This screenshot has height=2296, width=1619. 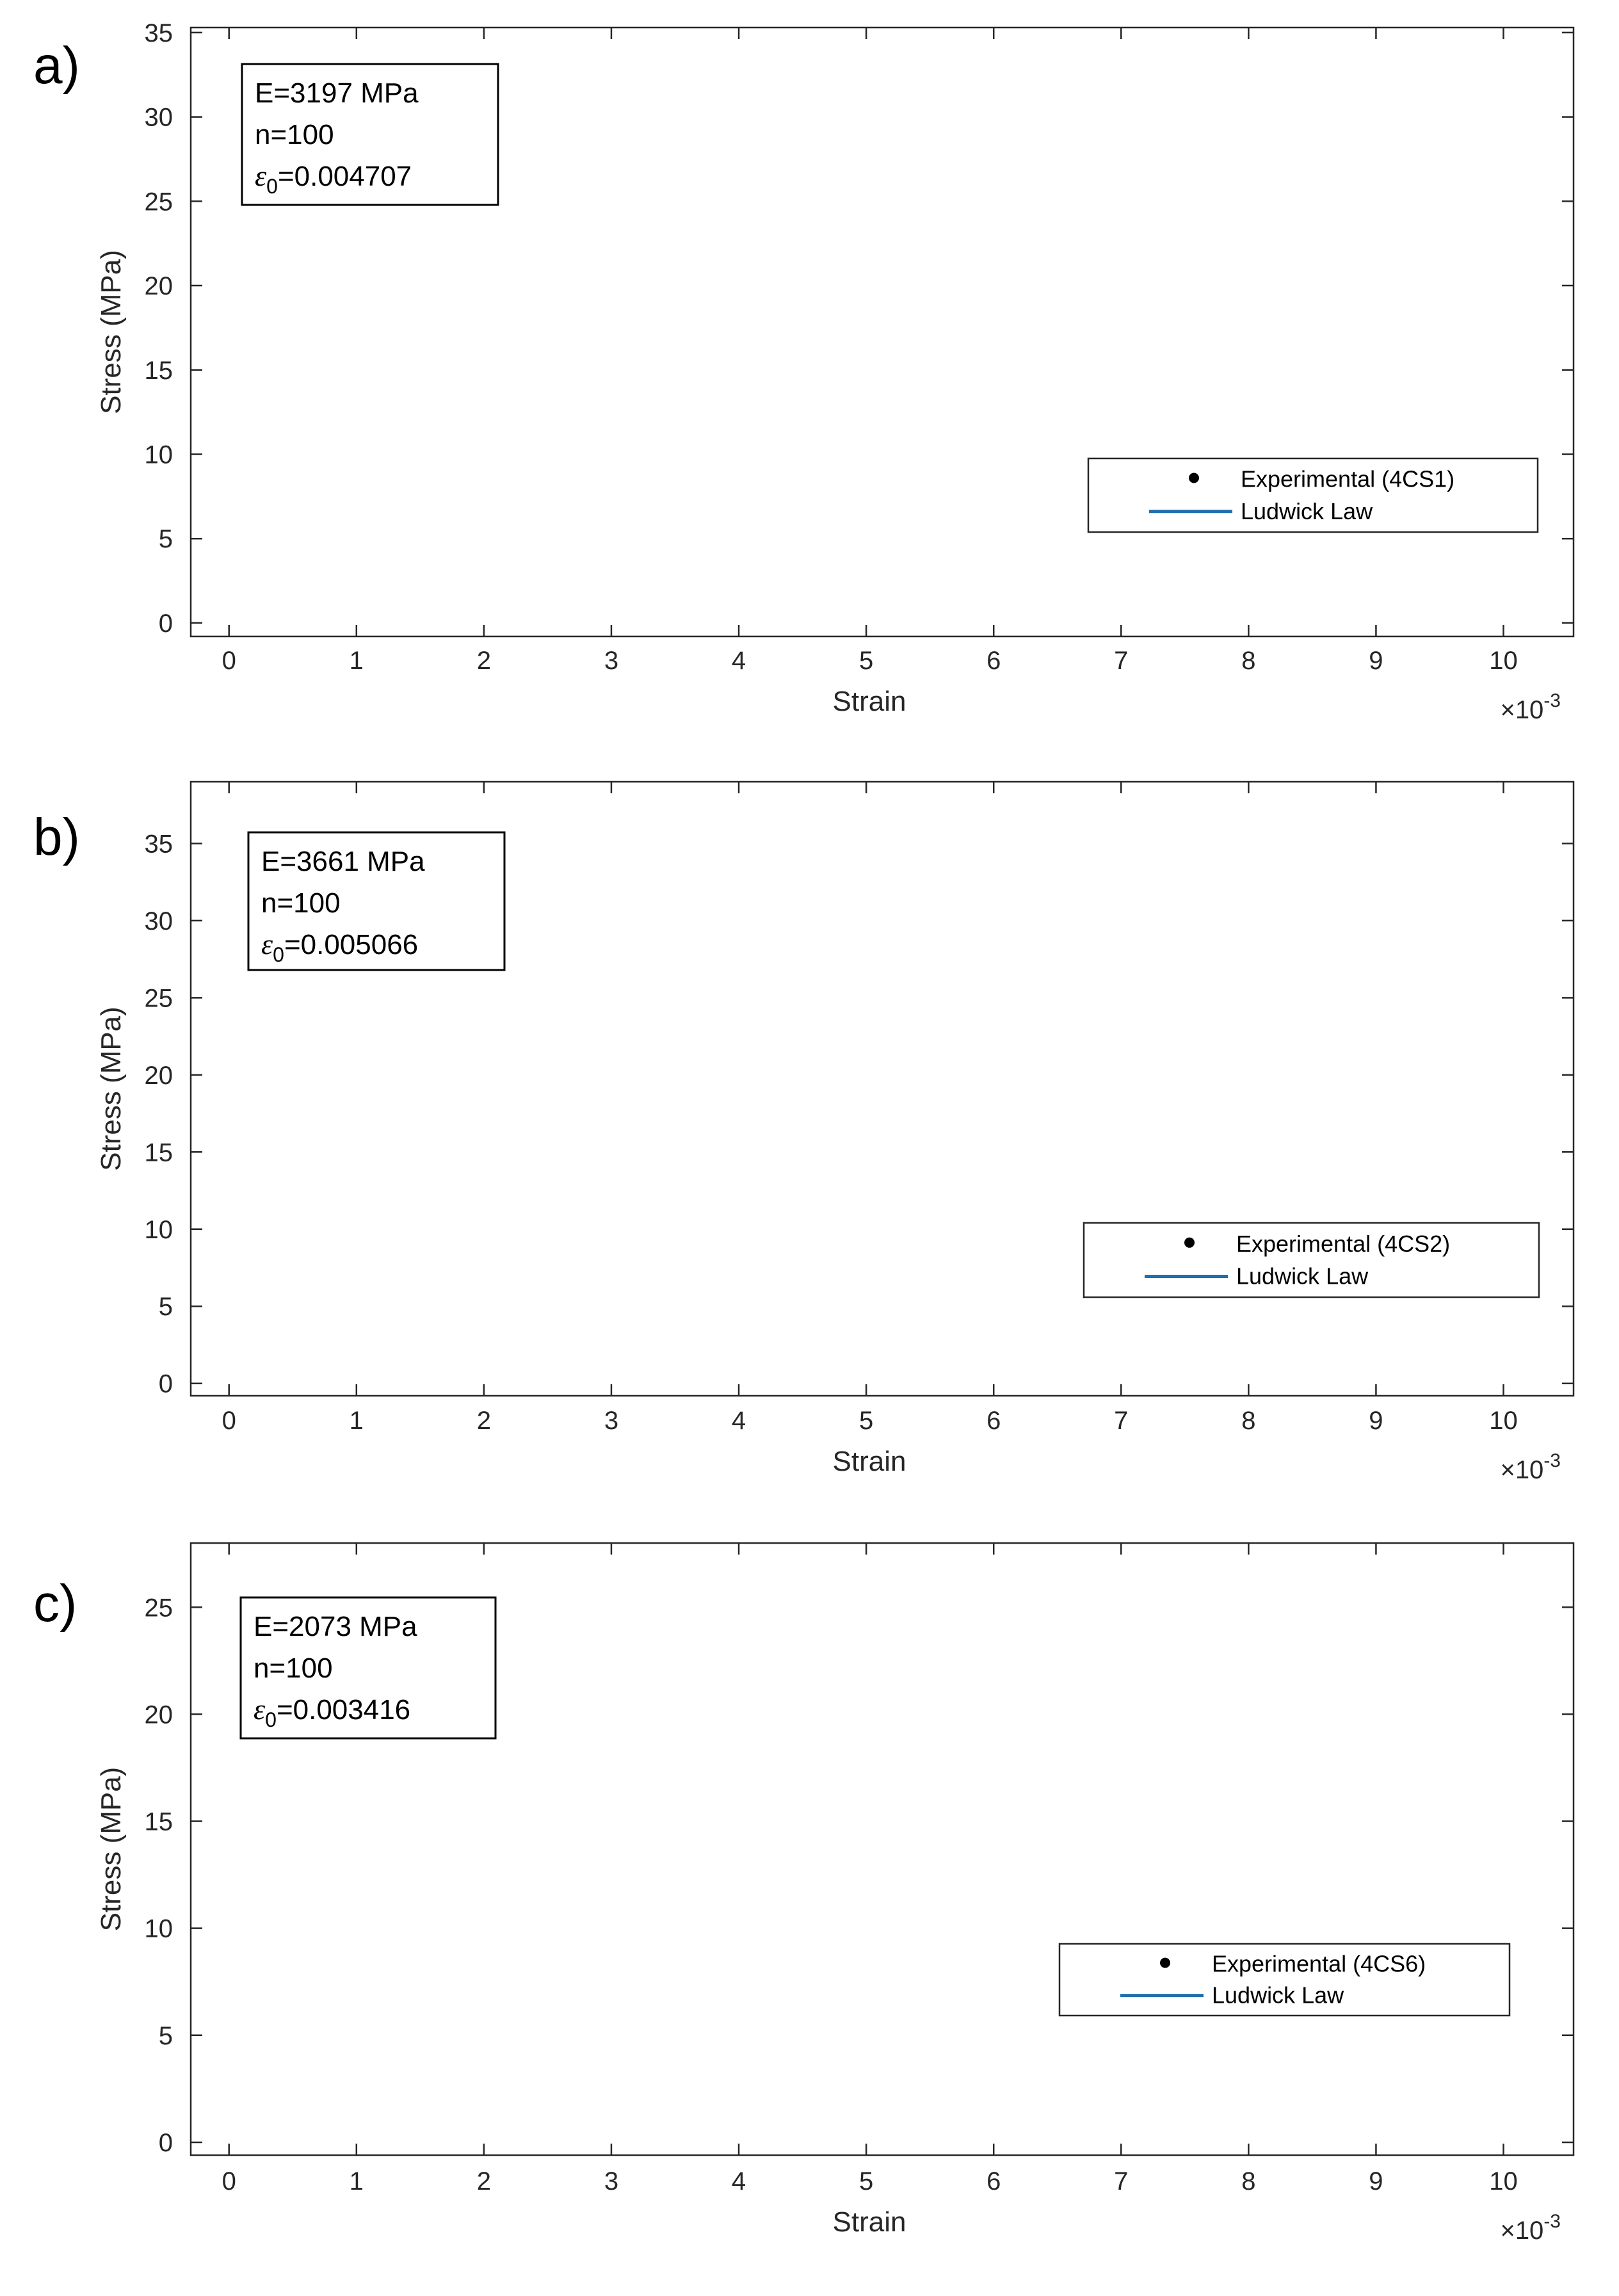 I want to click on legend-label-experimental: Experimental (4CS1), so click(x=1347, y=479).